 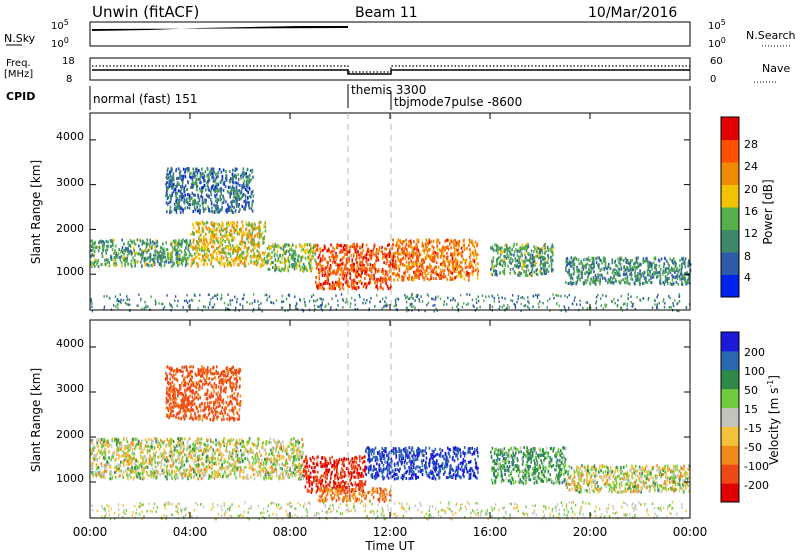 I want to click on power-cbar-tick-16: 16, so click(x=751, y=211).